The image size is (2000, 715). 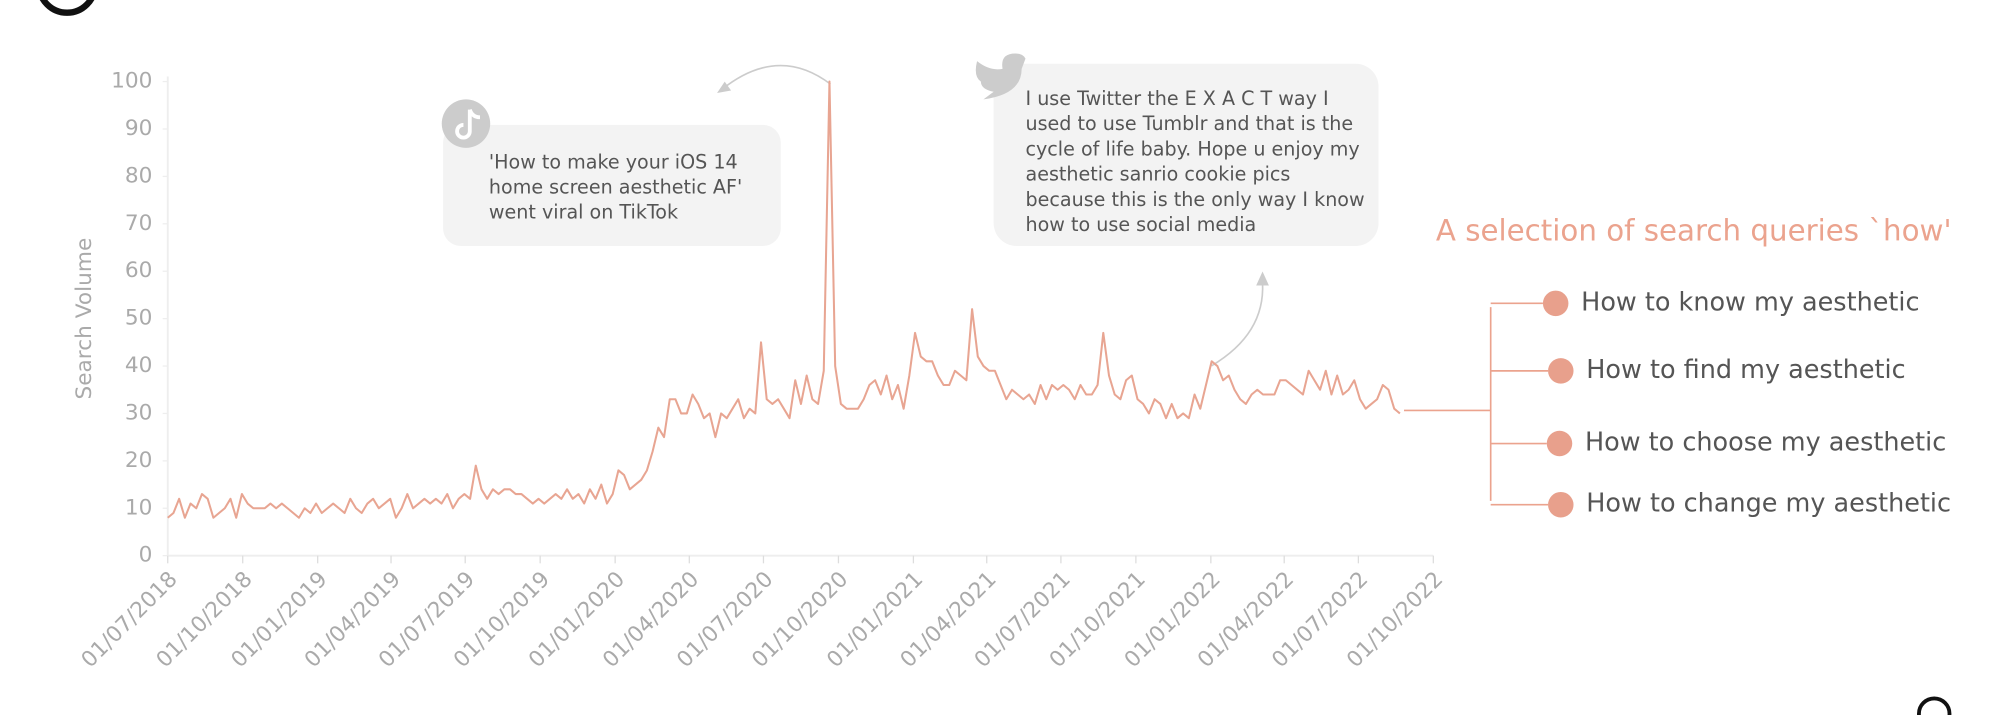 I want to click on tiktok-glyph, so click(x=468, y=124).